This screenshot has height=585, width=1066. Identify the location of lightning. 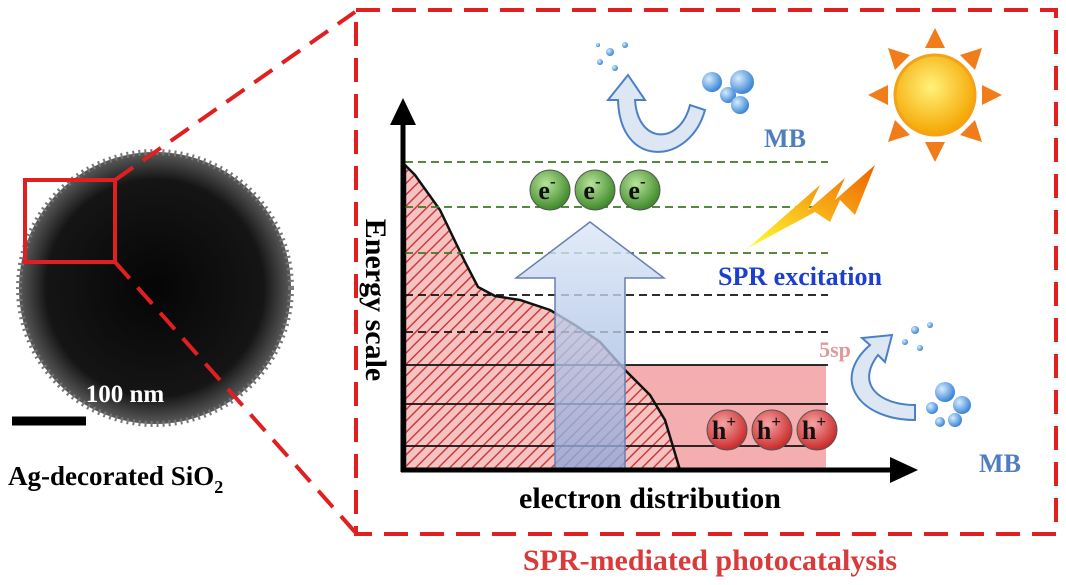
(811, 206).